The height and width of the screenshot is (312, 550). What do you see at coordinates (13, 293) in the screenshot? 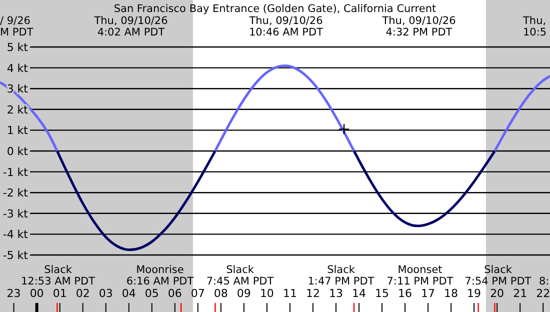
I see `x-tick-label: 23` at bounding box center [13, 293].